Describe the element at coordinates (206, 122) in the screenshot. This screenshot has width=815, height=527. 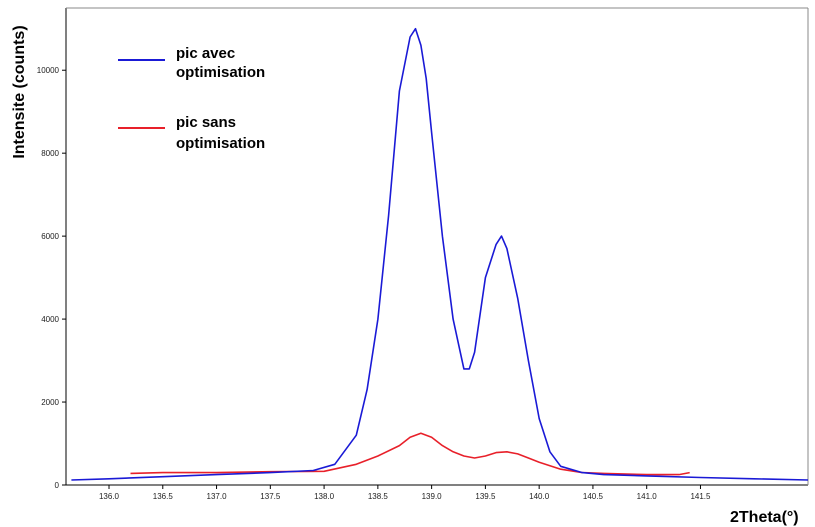
I see `legend-label-sans-line1: pic sans` at that location.